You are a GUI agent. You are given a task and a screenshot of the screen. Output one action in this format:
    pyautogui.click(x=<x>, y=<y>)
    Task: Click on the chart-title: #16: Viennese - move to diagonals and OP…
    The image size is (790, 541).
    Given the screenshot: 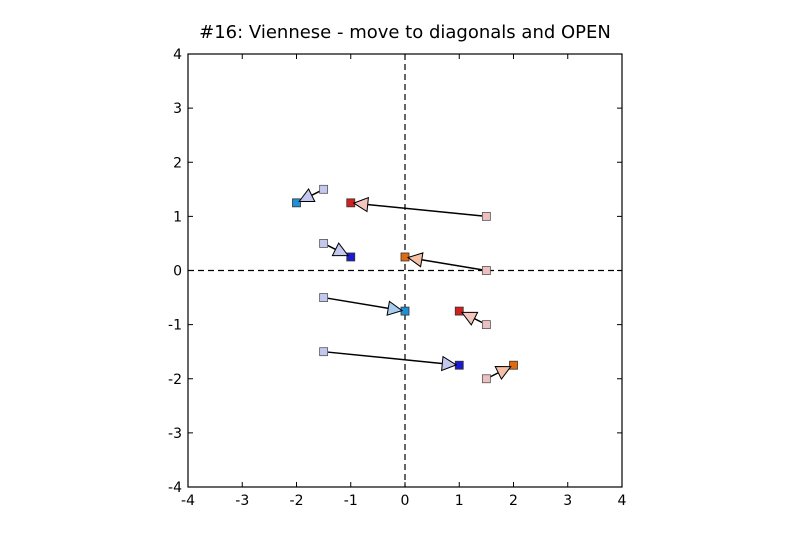 What is the action you would take?
    pyautogui.click(x=405, y=32)
    